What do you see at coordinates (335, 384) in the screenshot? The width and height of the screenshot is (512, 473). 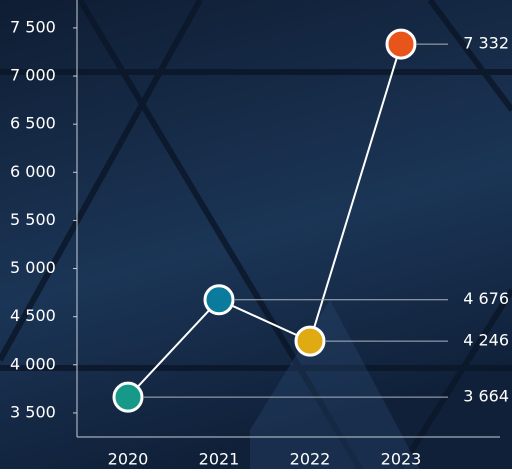 I see `background-shape` at bounding box center [335, 384].